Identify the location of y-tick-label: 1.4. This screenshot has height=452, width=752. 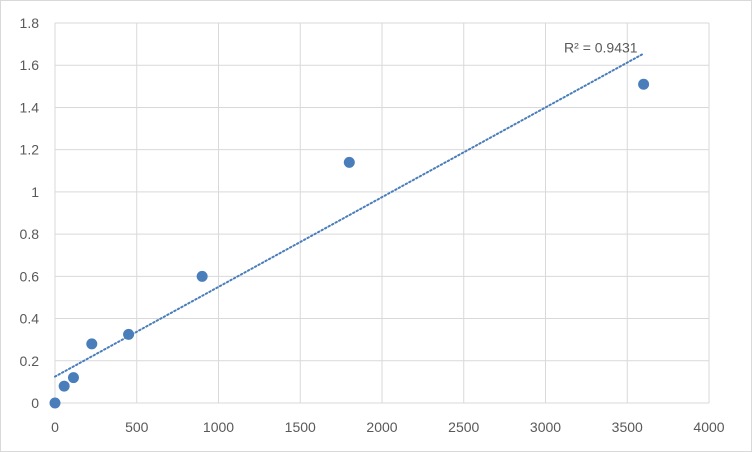
(30, 107).